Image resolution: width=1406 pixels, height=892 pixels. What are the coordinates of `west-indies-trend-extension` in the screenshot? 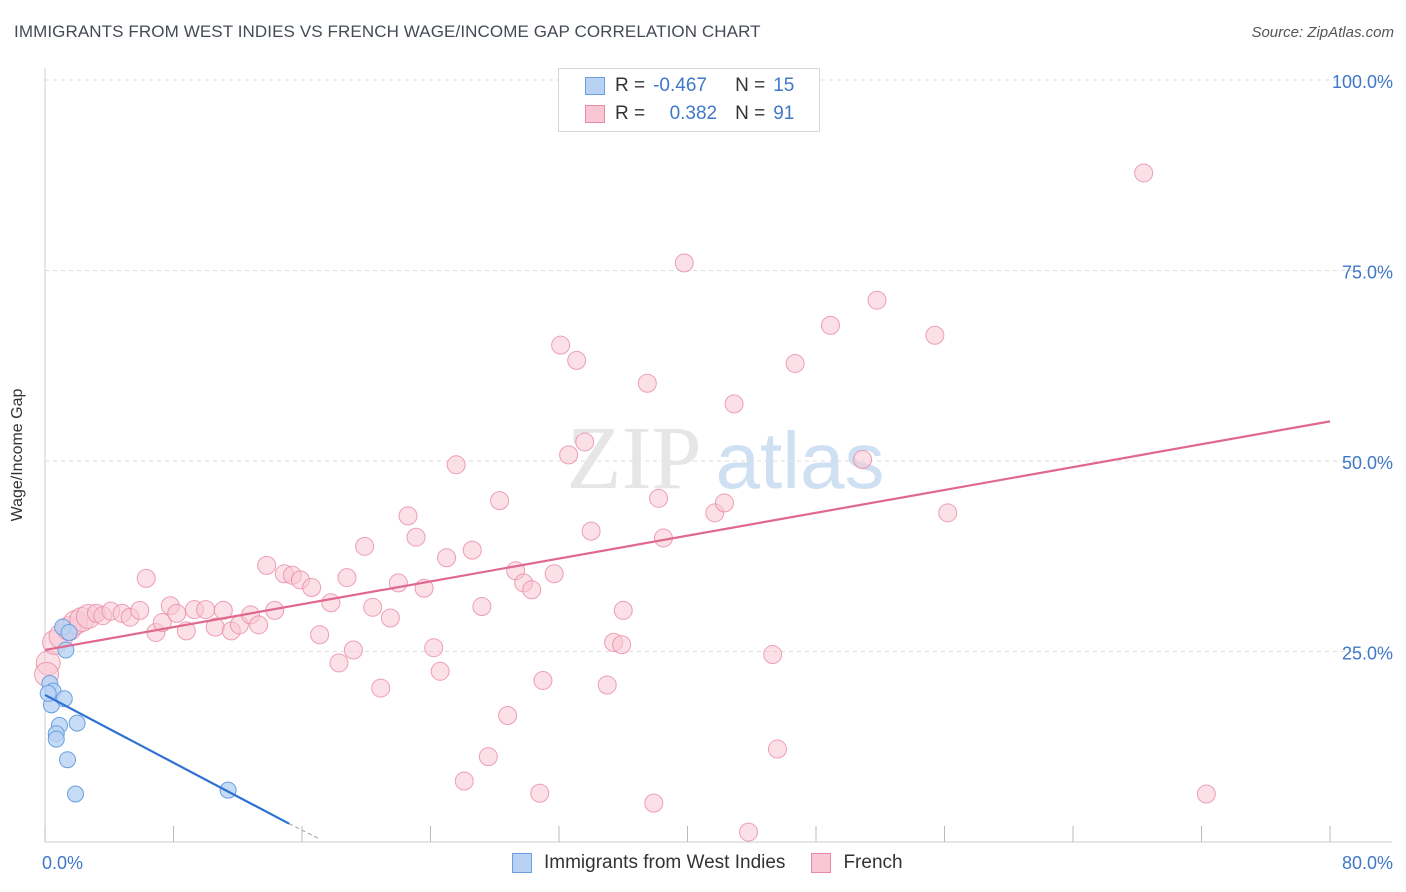 It's located at (303, 831).